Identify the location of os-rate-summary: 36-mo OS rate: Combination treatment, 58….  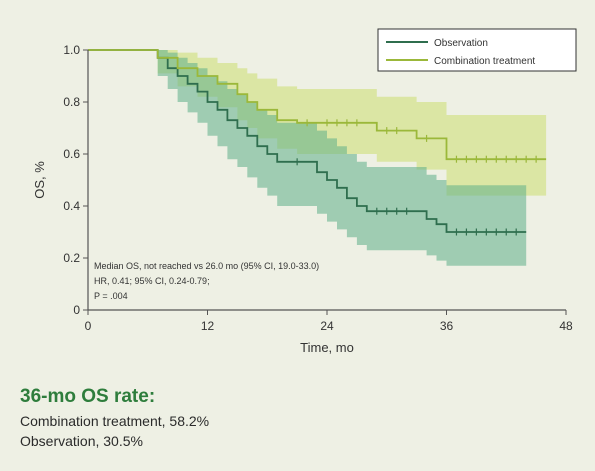
(220, 419).